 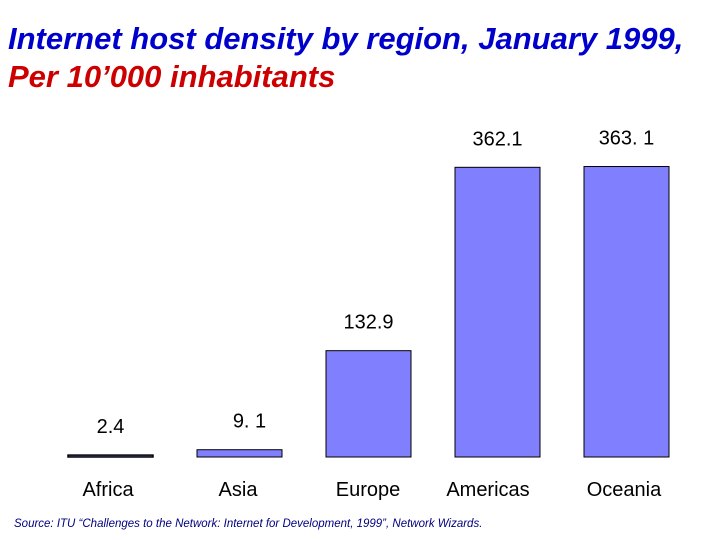 What do you see at coordinates (172, 76) in the screenshot?
I see `chart-title-unit: Per 10’000 inhabitants` at bounding box center [172, 76].